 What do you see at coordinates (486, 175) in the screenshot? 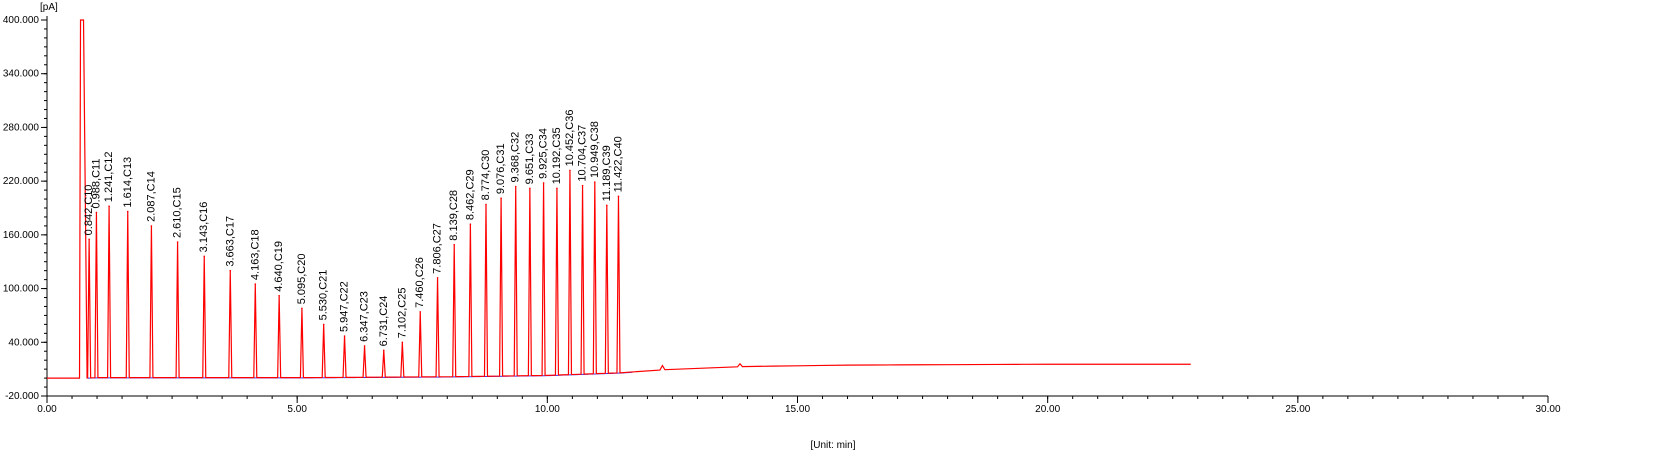
I see `peak-label: 8.774,C30` at bounding box center [486, 175].